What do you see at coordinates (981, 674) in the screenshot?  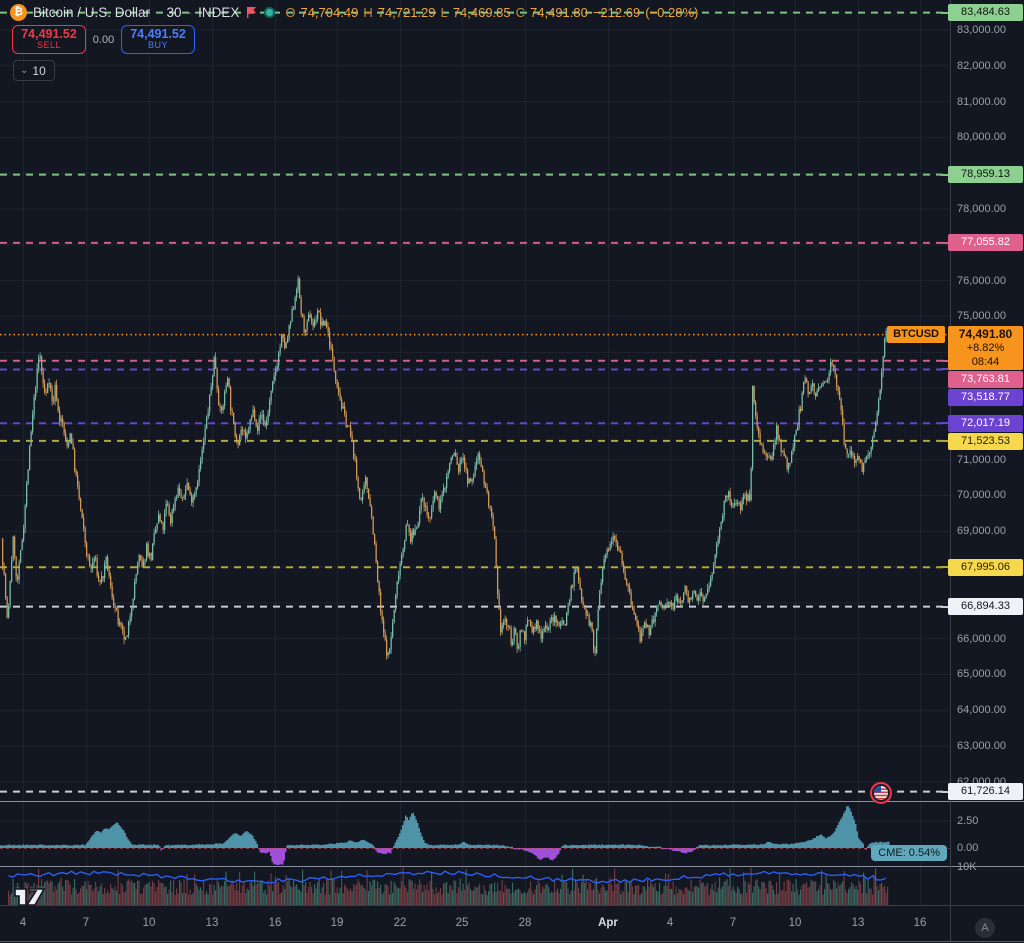 I see `price-tick: 65,000.00` at bounding box center [981, 674].